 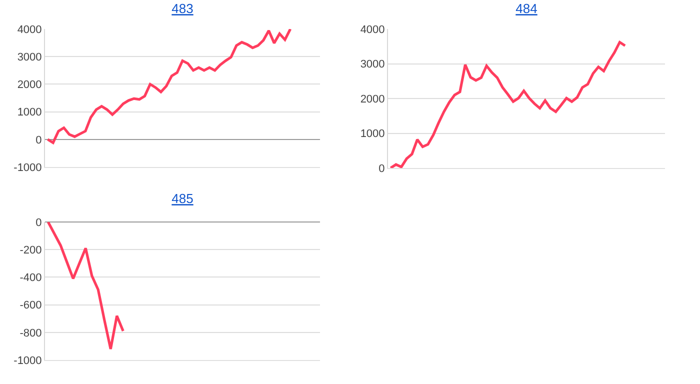 What do you see at coordinates (183, 198) in the screenshot?
I see `chart-title: 485` at bounding box center [183, 198].